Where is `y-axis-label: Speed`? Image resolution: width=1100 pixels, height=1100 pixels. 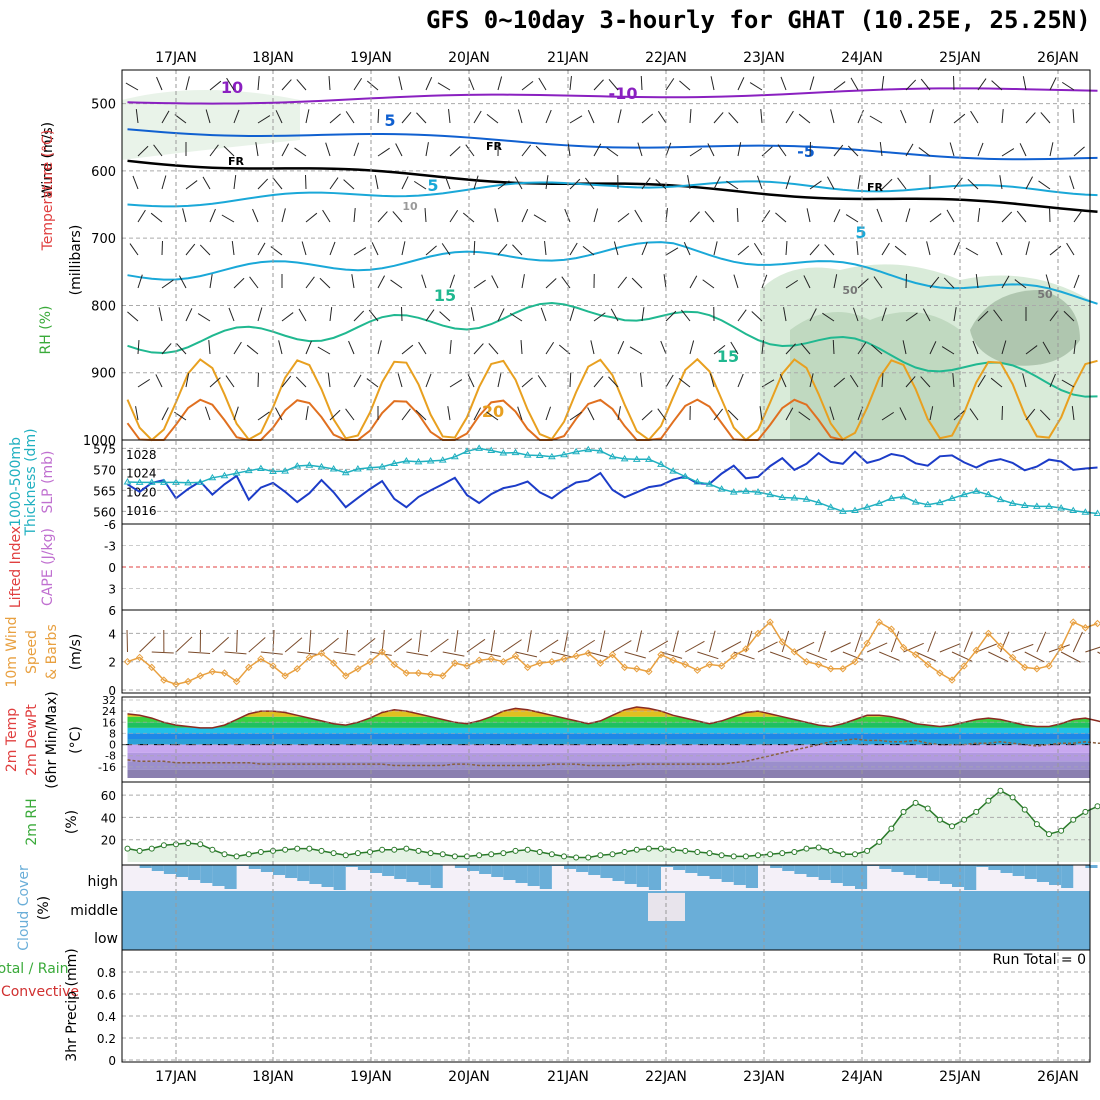 y-axis-label: Speed is located at coordinates (32, 652).